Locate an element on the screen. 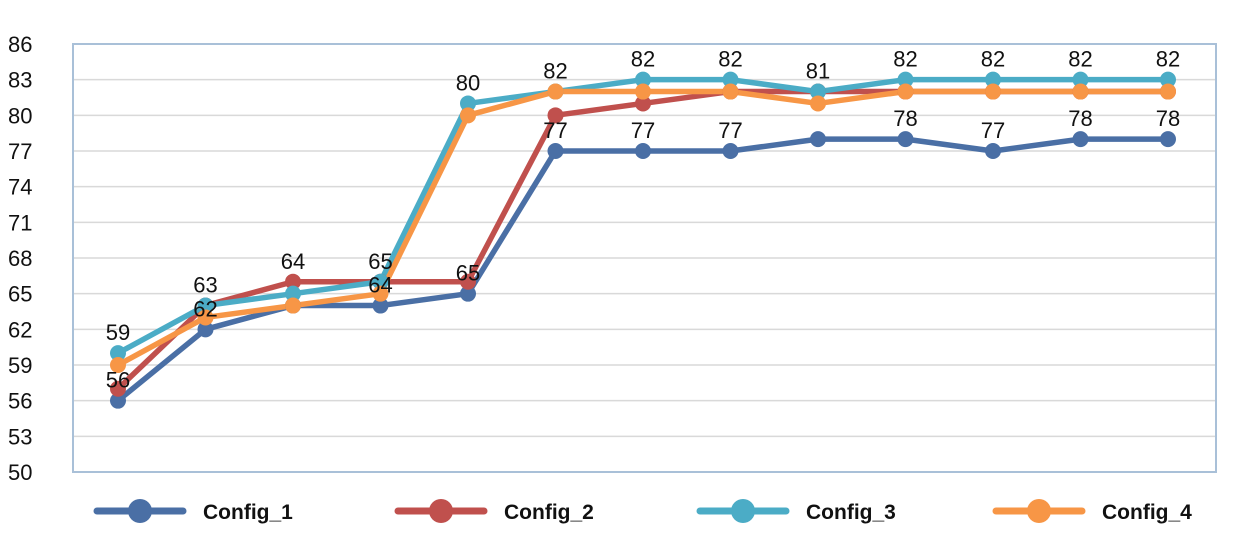 Image resolution: width=1241 pixels, height=540 pixels. y-tick-label: 65 is located at coordinates (20, 294).